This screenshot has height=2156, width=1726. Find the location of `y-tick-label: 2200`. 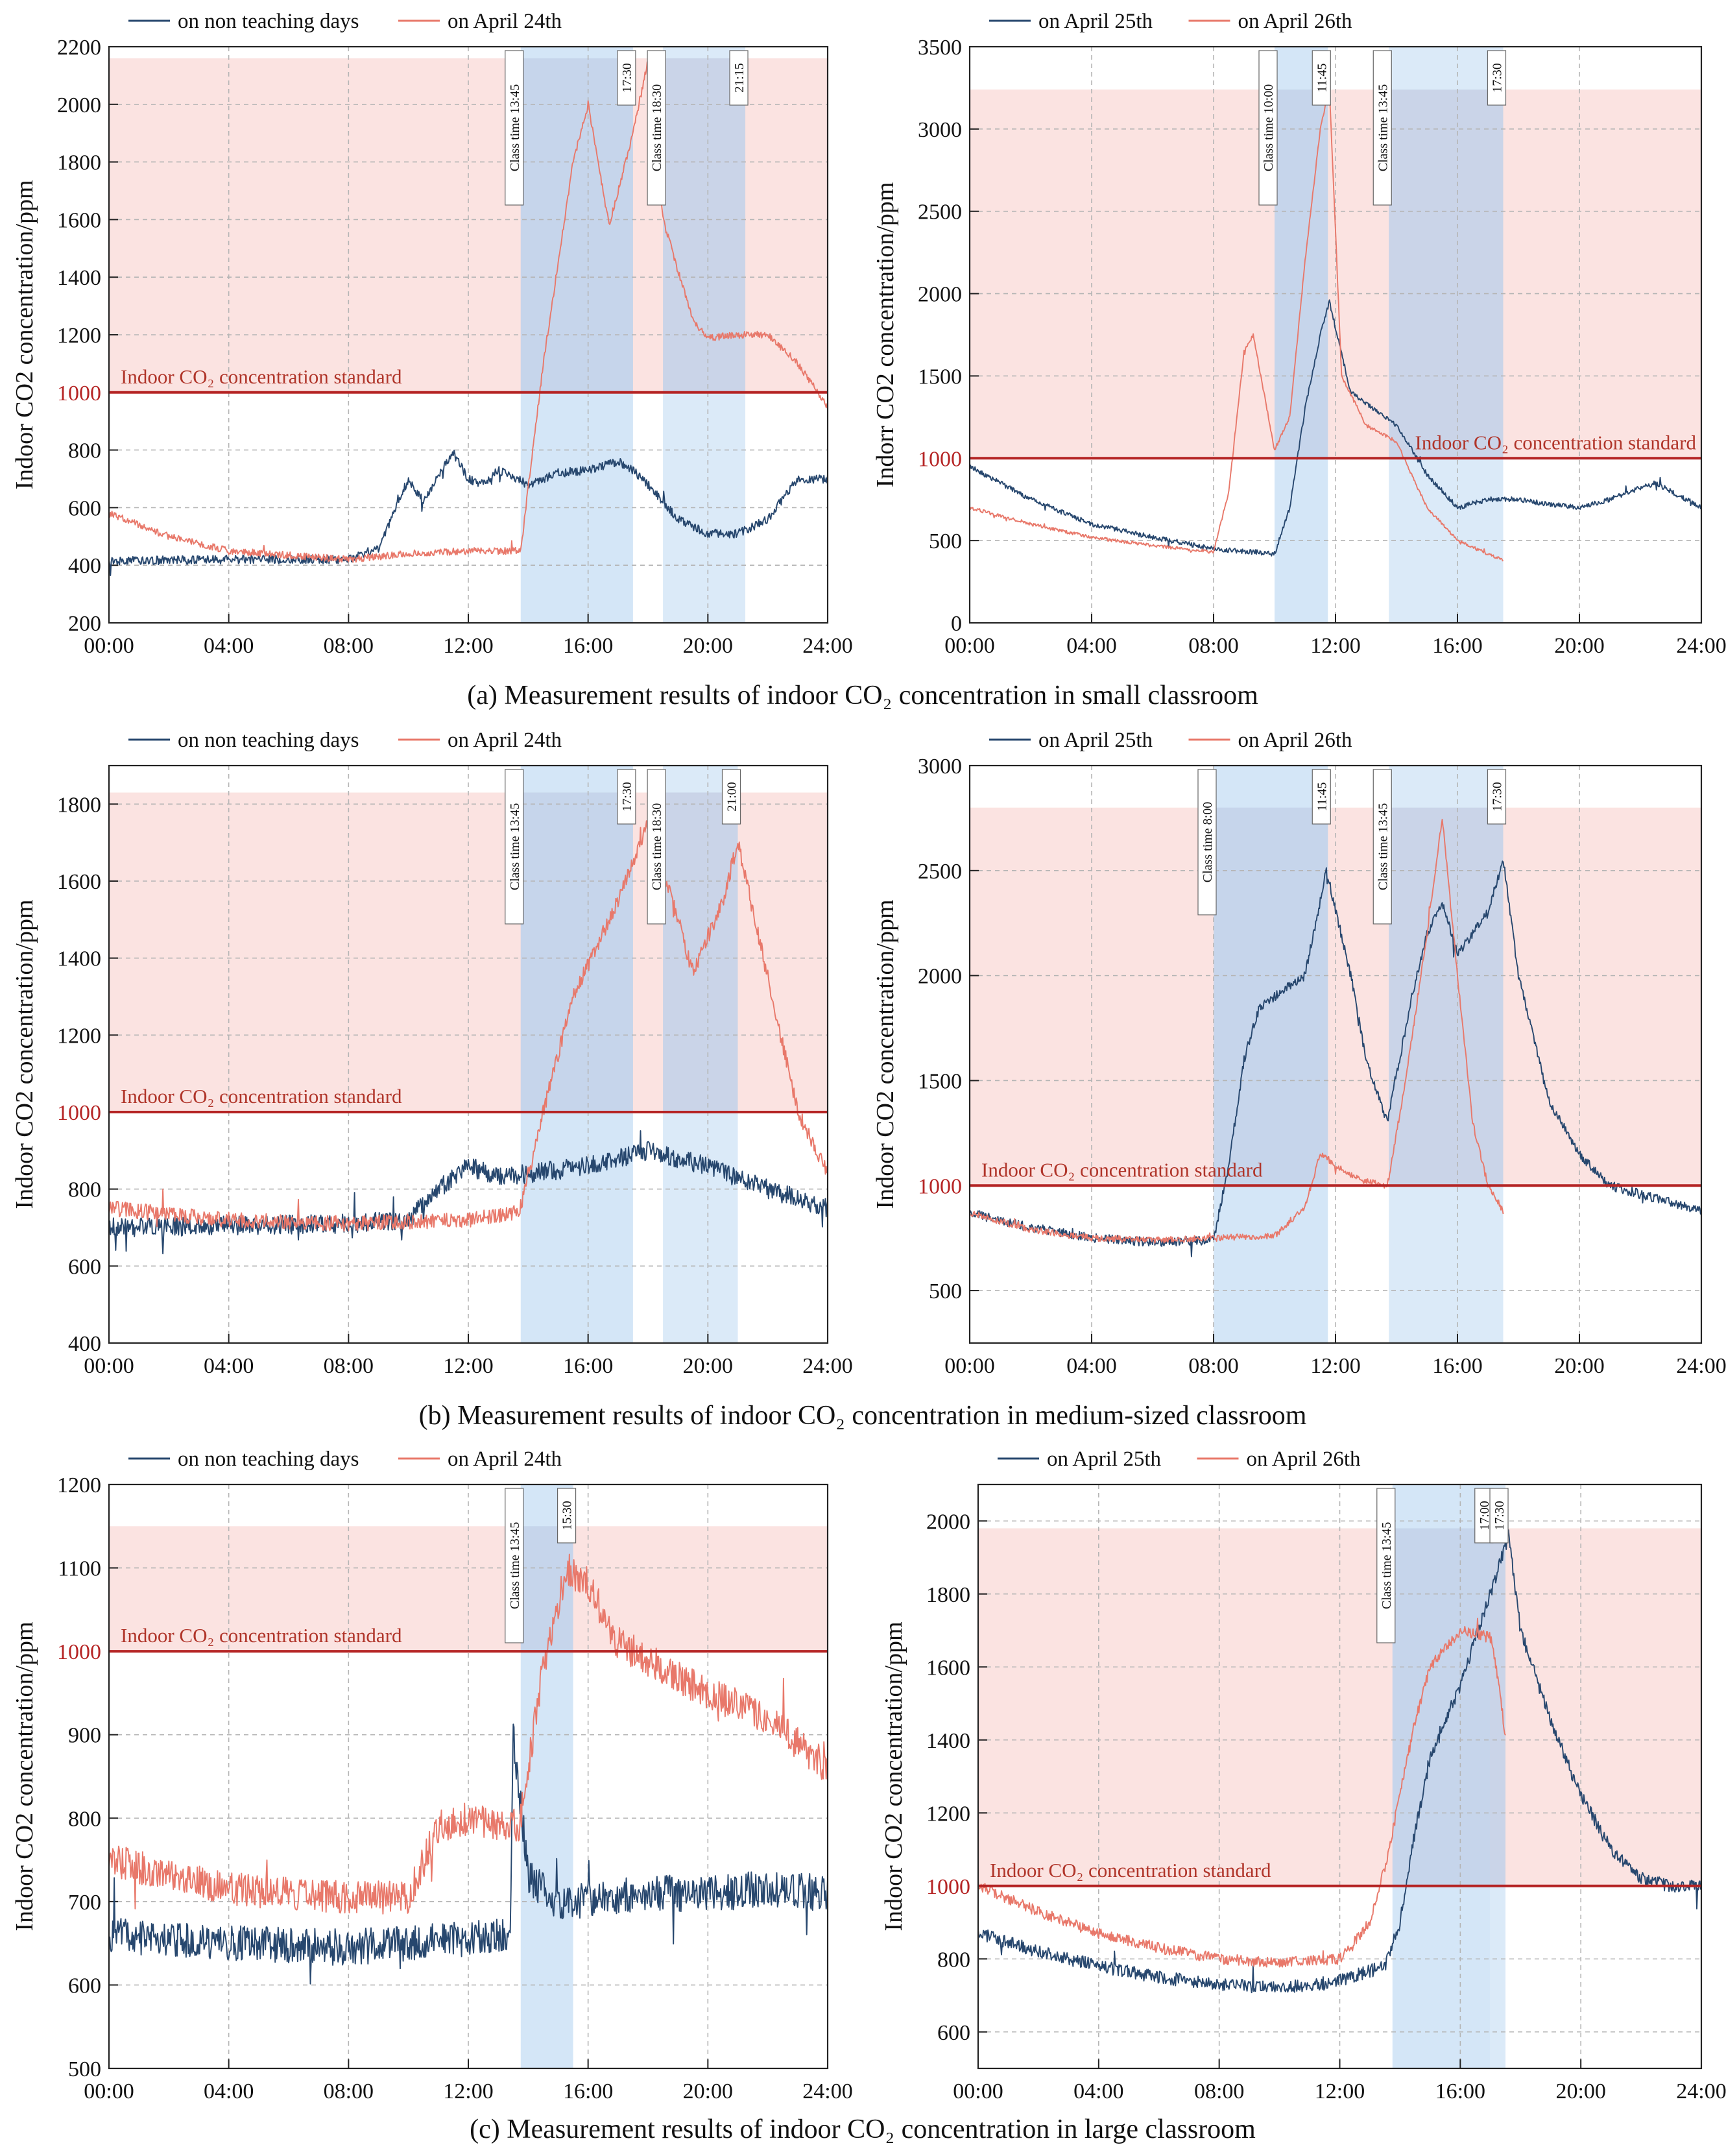

y-tick-label: 2200 is located at coordinates (79, 48).